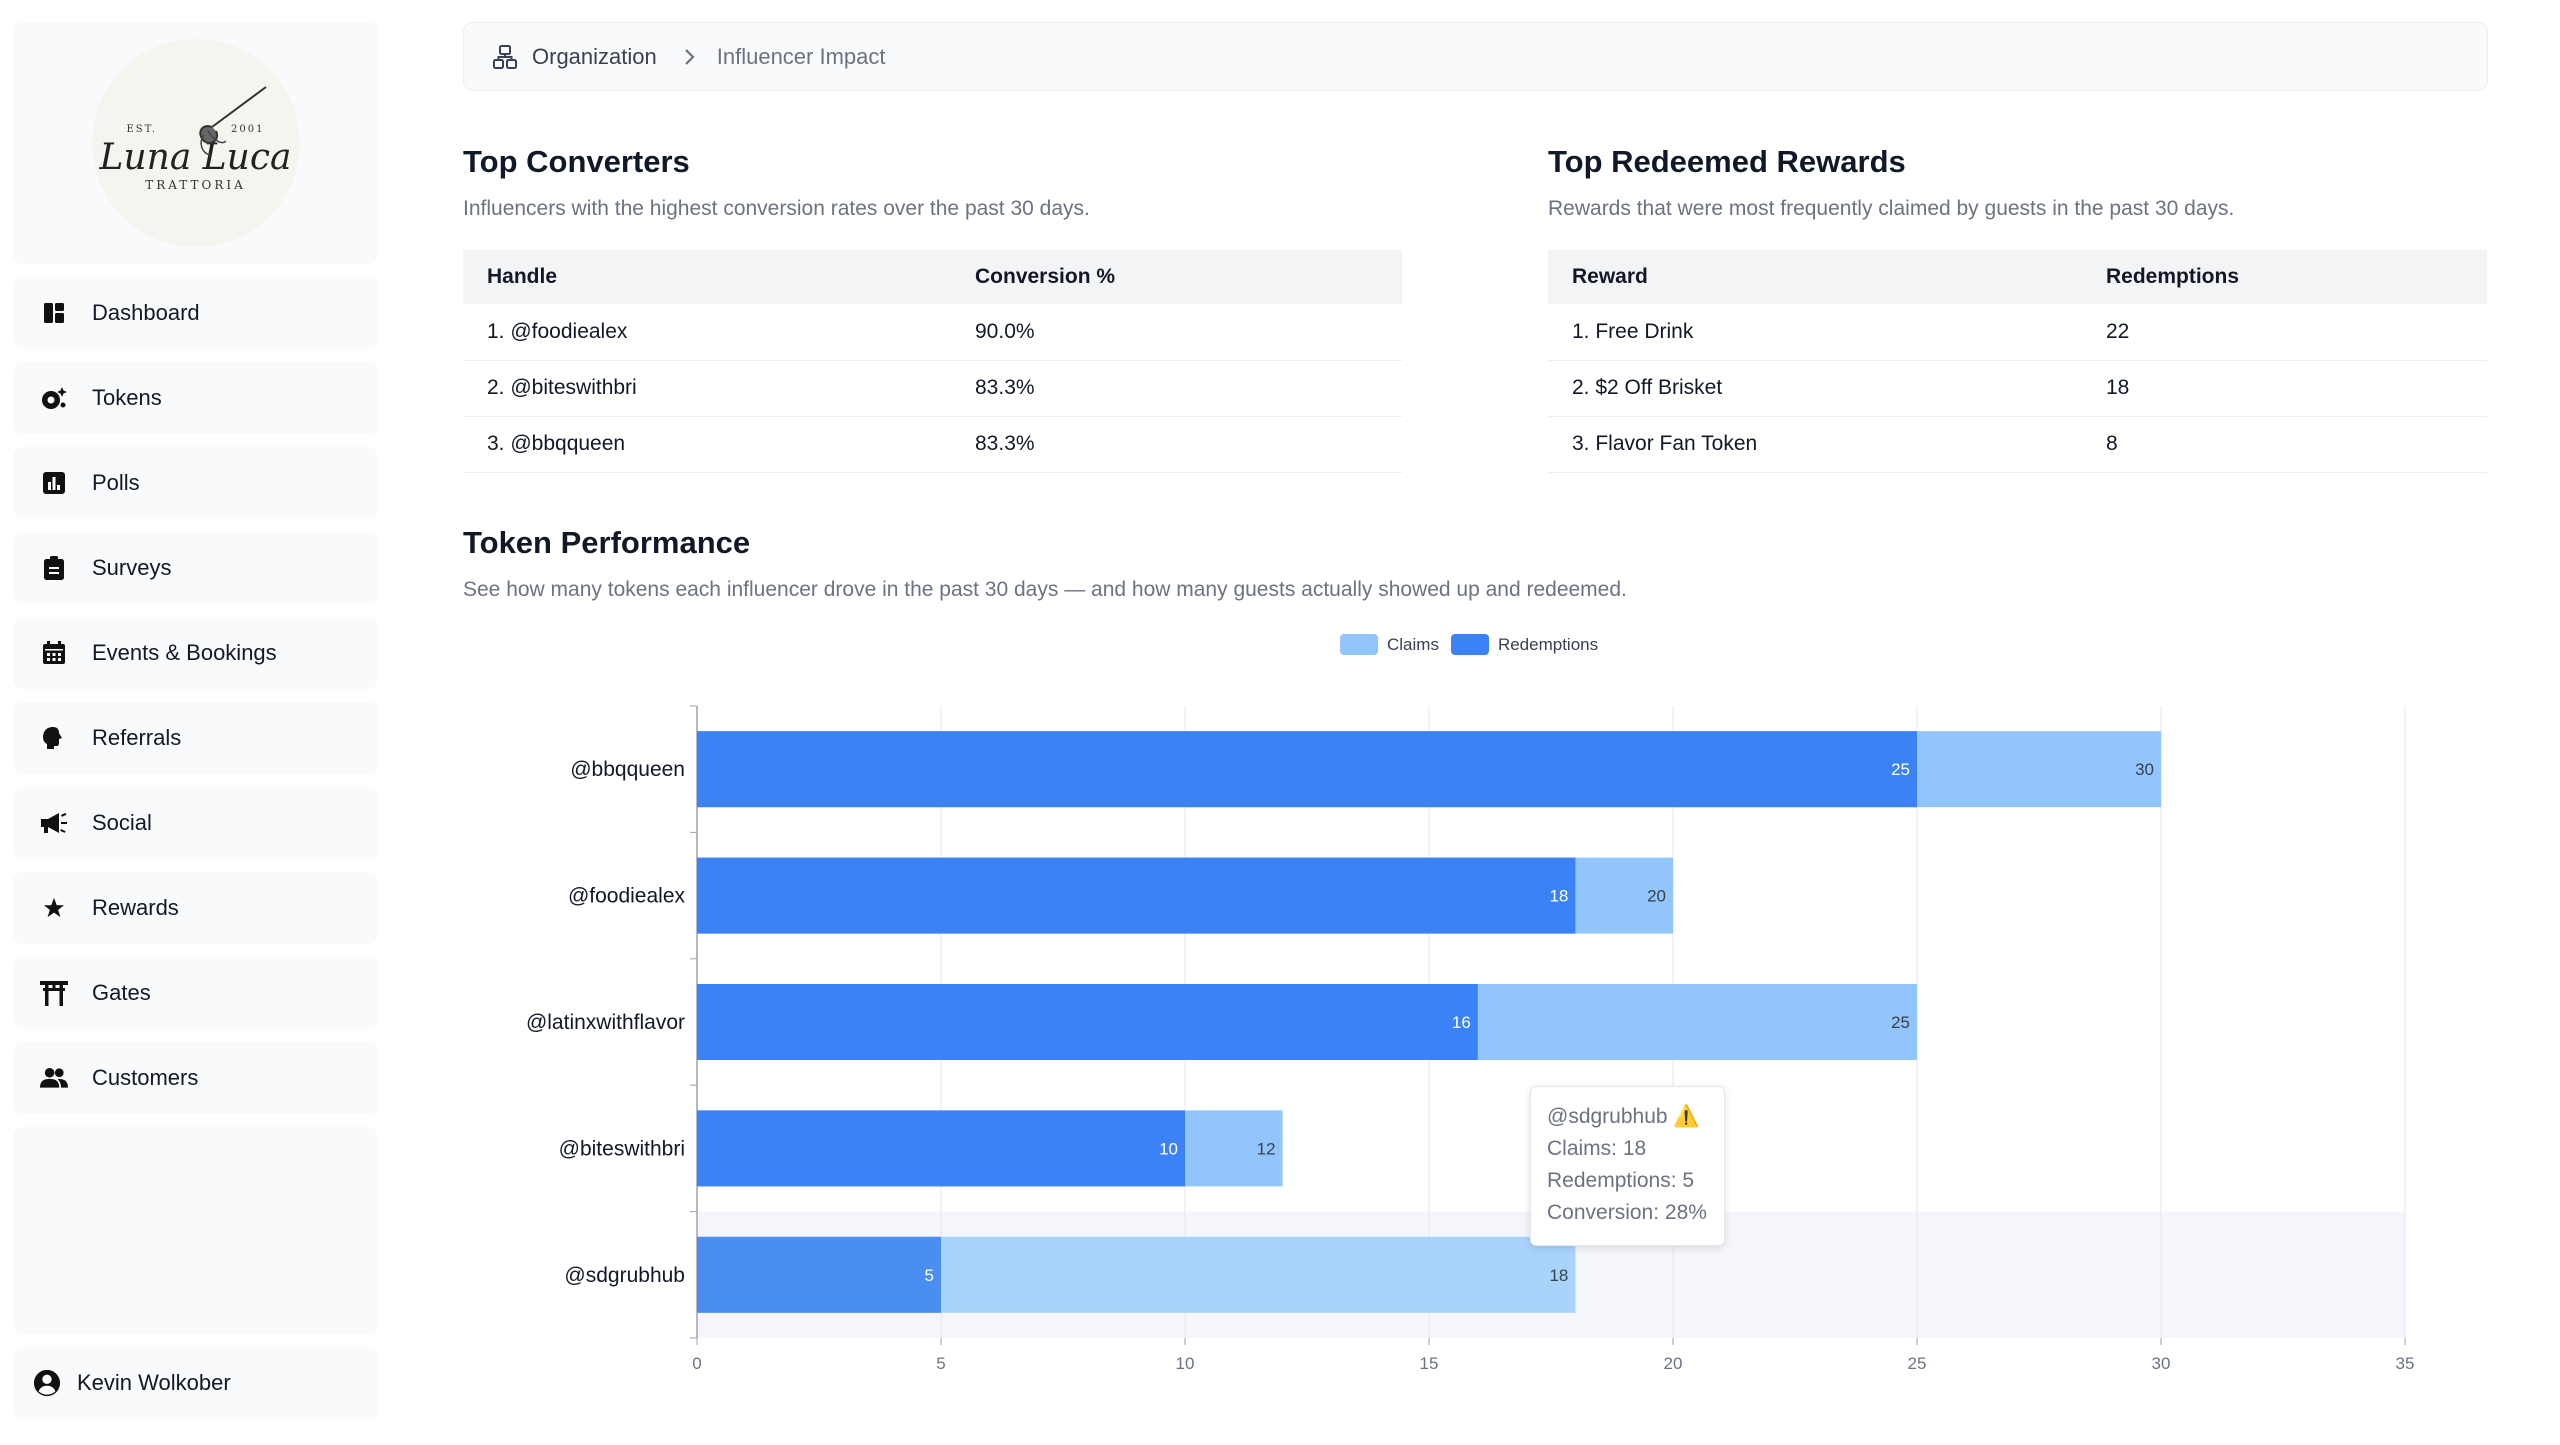 The width and height of the screenshot is (2560, 1445). What do you see at coordinates (54, 823) in the screenshot?
I see `megaphone-icon` at bounding box center [54, 823].